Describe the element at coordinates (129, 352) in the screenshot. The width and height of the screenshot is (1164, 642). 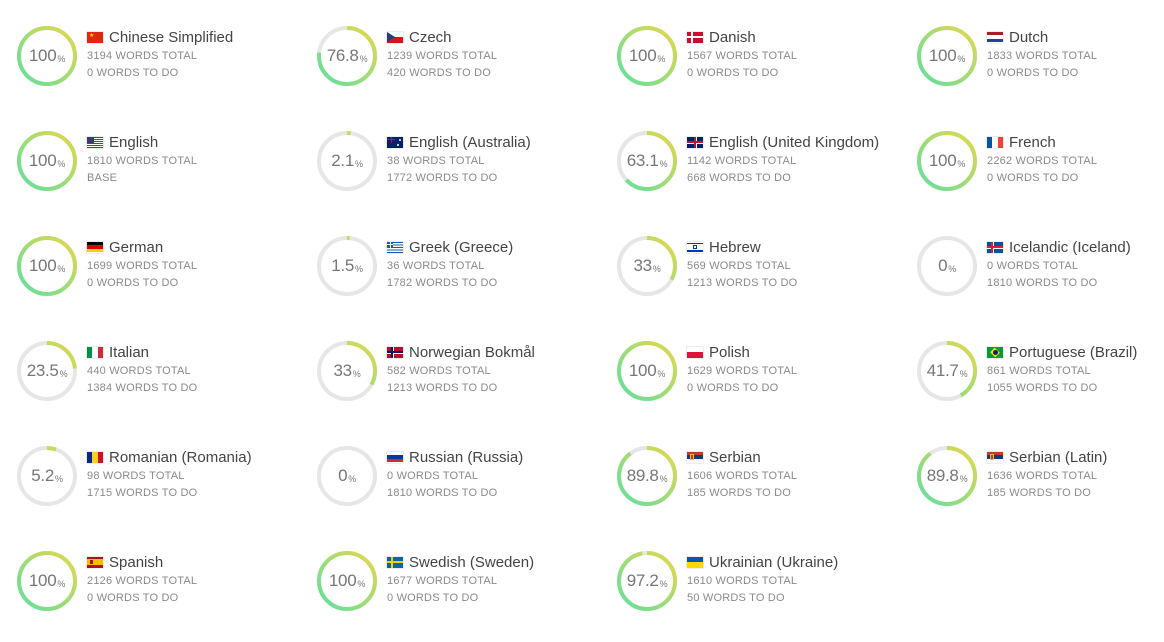
I see `language-name: Italian` at that location.